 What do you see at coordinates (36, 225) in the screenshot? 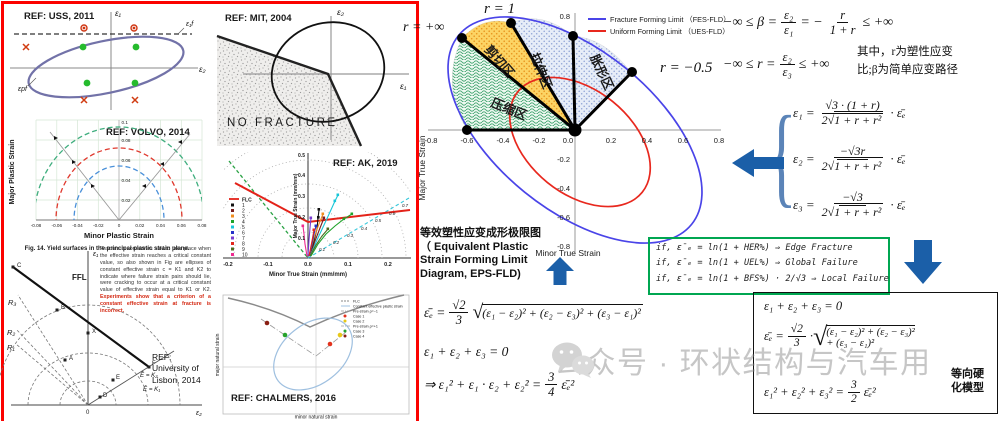
I see `tick: -0.08` at bounding box center [36, 225].